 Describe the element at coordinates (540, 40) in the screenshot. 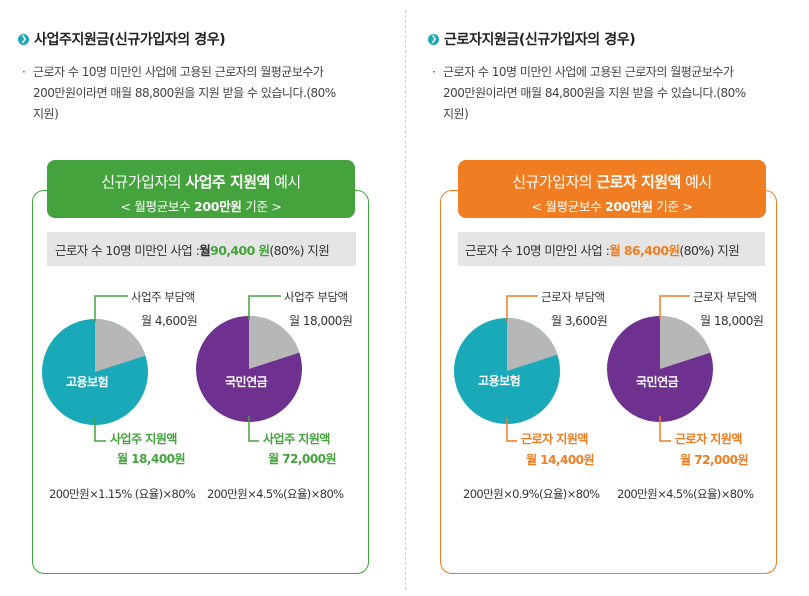

I see `section-title-text: 근로자지원금(신규가입자의 경우)` at that location.